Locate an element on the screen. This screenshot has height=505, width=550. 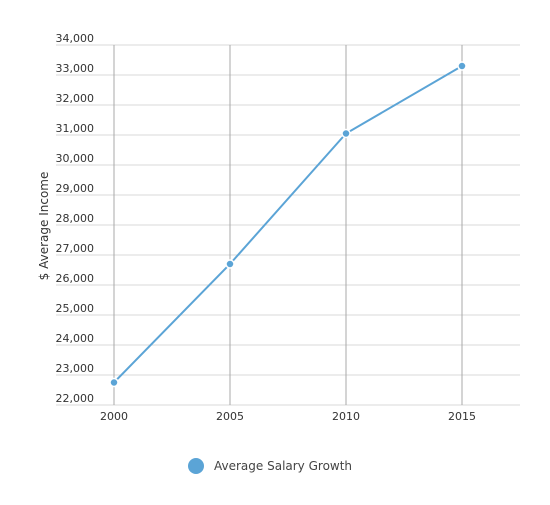
y-tick-label: 28,000 is located at coordinates (75, 218).